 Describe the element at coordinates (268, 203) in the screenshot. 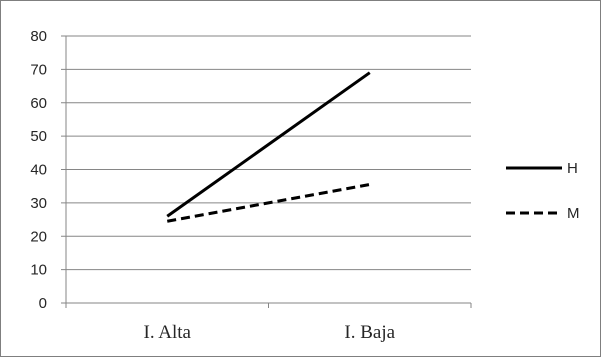

I see `series-line-m` at that location.